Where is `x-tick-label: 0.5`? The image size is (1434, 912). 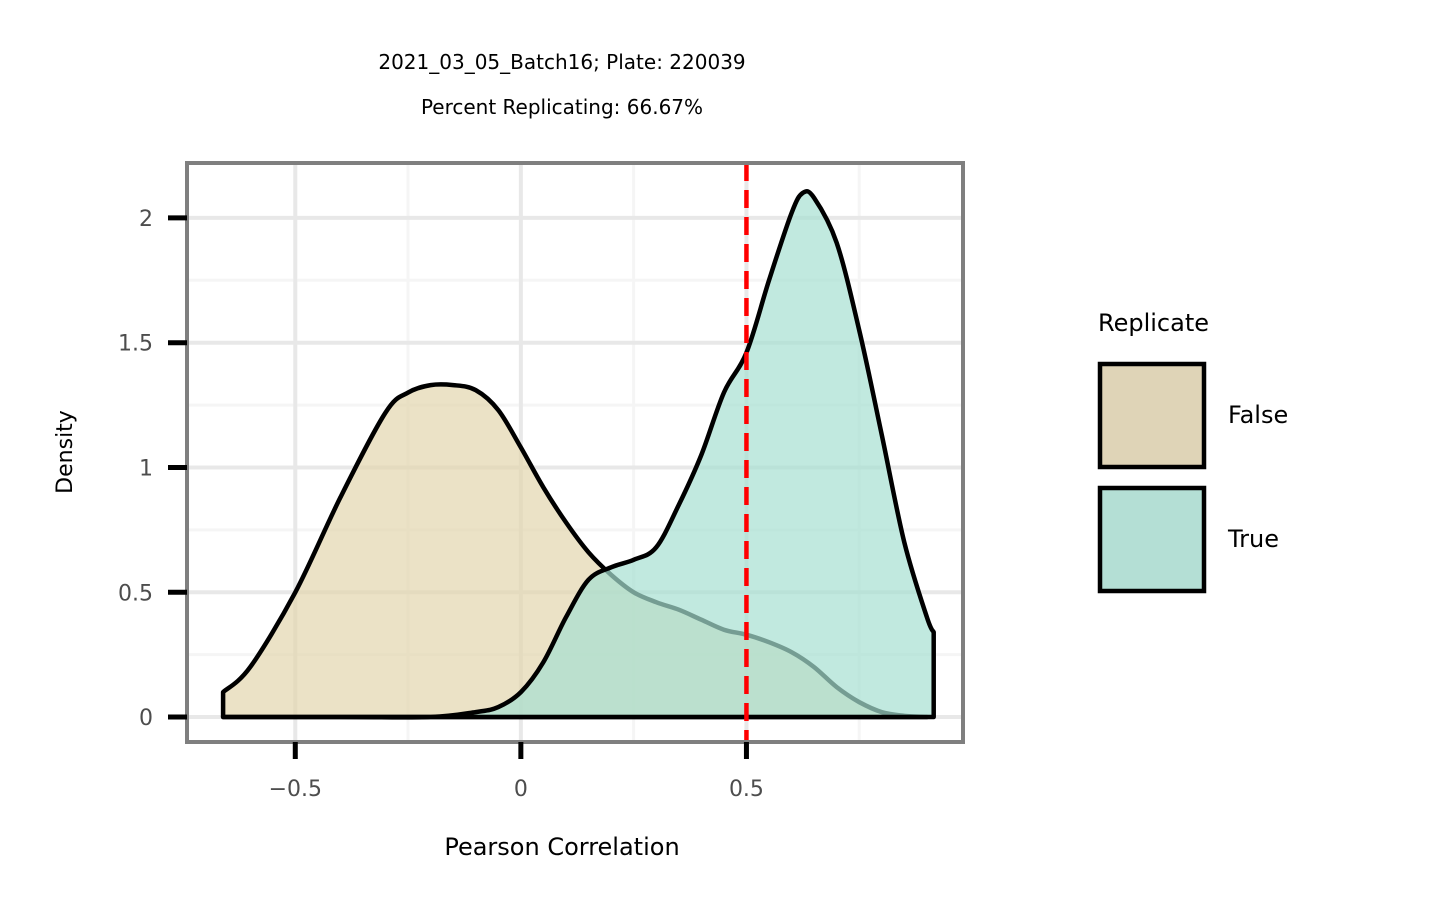 x-tick-label: 0.5 is located at coordinates (746, 789).